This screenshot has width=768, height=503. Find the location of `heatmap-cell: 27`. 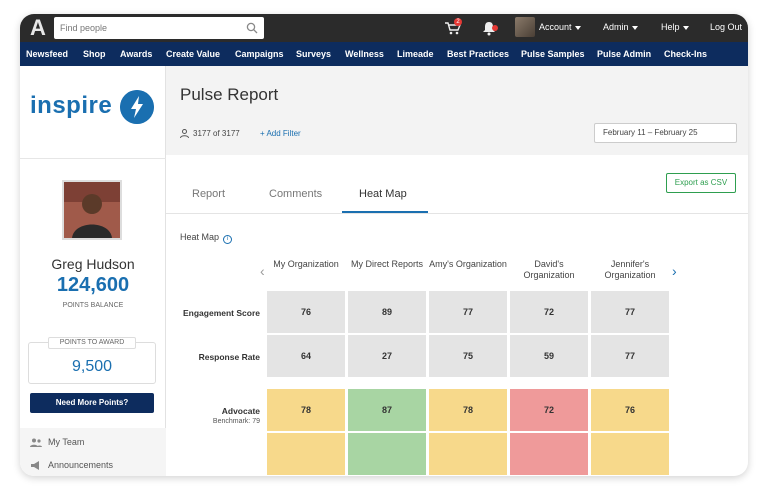

heatmap-cell: 27 is located at coordinates (387, 356).